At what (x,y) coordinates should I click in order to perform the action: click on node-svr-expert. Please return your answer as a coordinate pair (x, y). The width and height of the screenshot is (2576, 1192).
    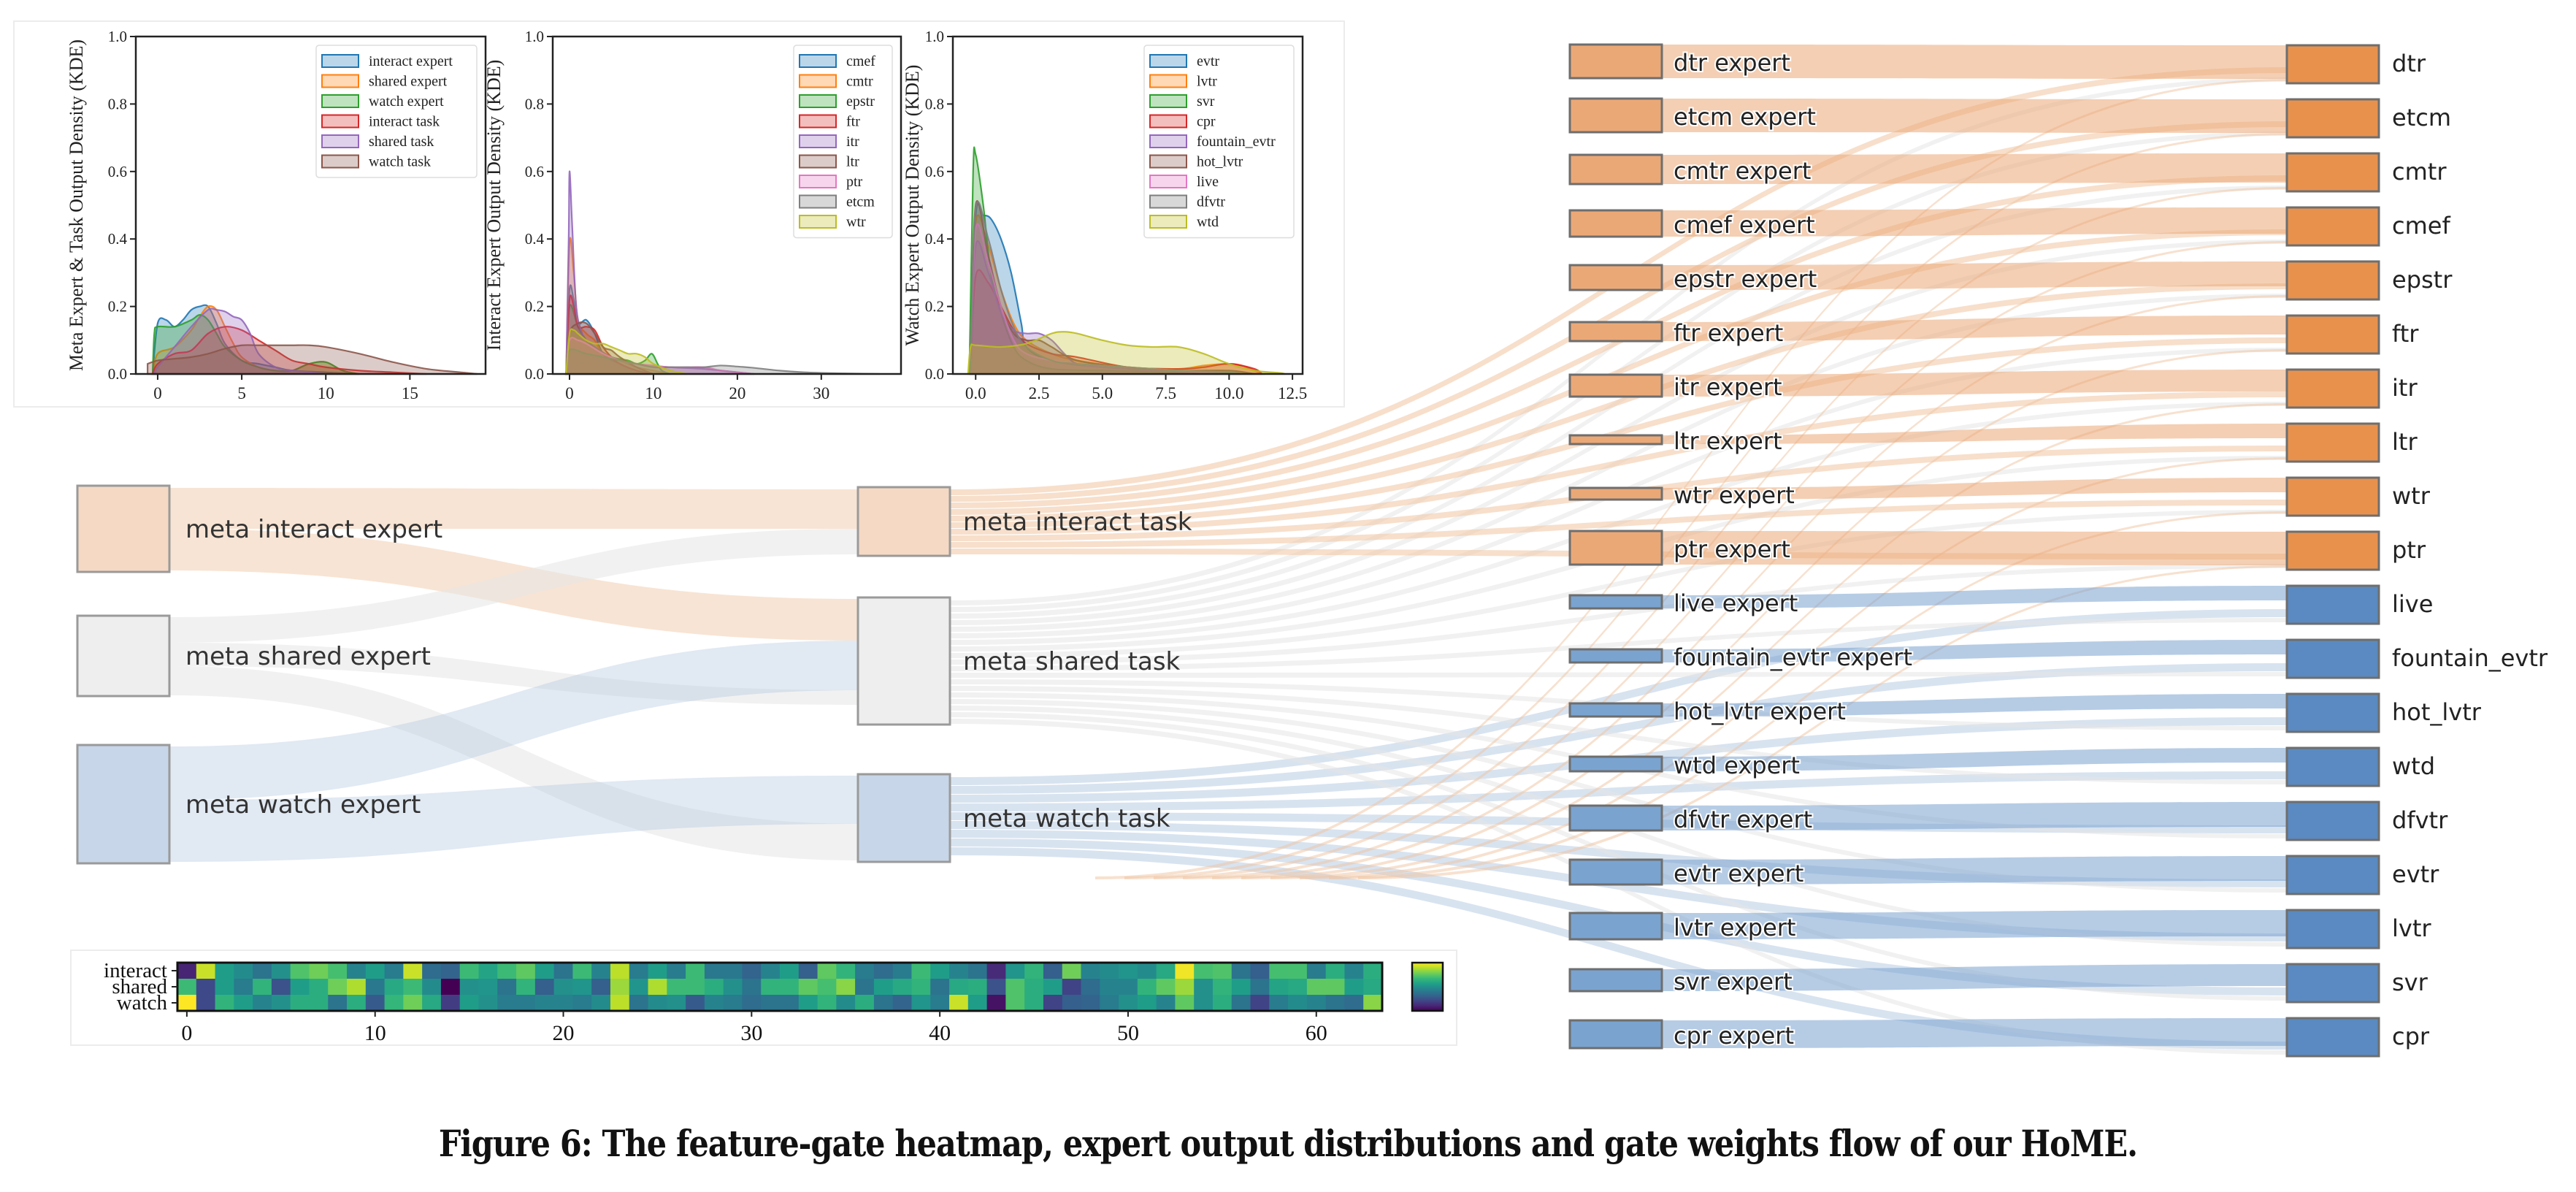
    Looking at the image, I should click on (1616, 980).